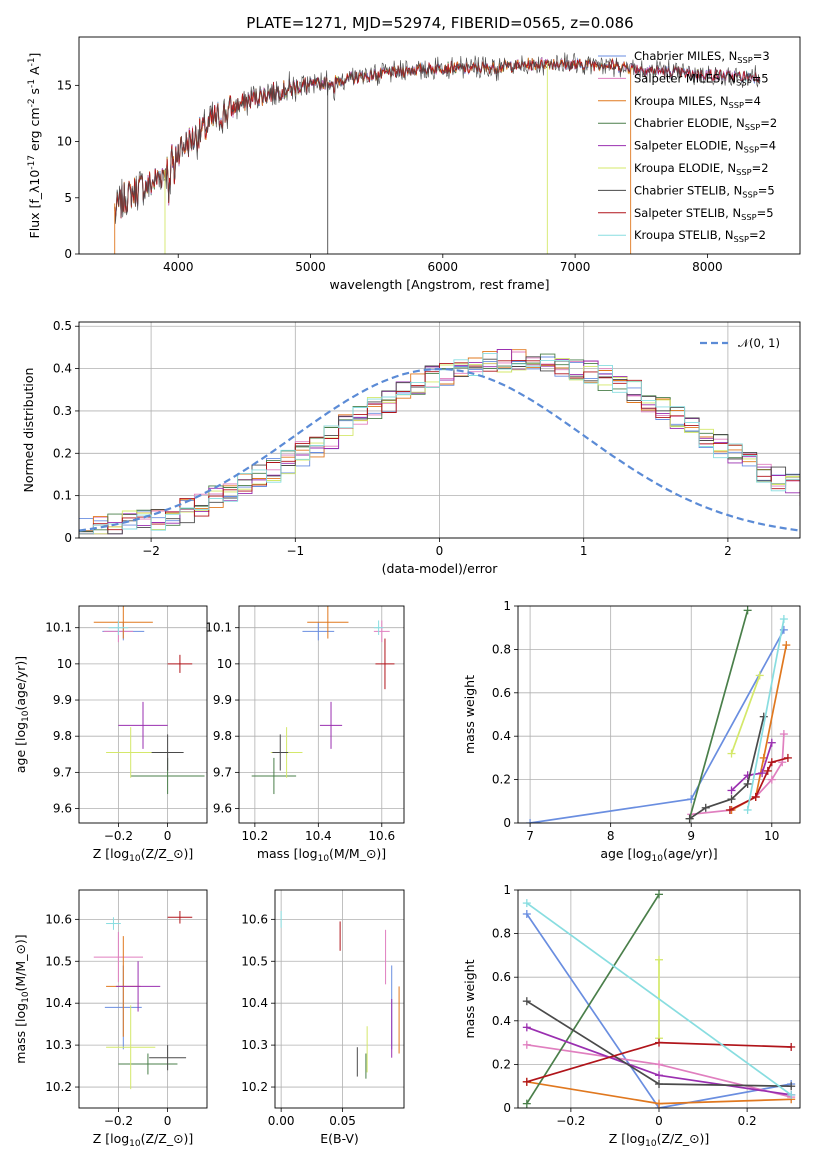  Describe the element at coordinates (705, 147) in the screenshot. I see `legend-label: Salpeter ELODIE, NSSP=4` at that location.